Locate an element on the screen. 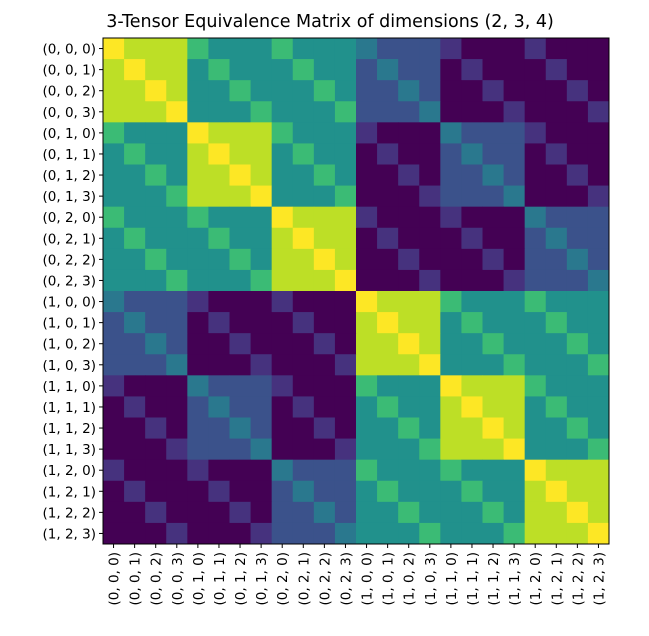 This screenshot has height=636, width=649. y-tick-label: (0, 2, 2) is located at coordinates (69, 260).